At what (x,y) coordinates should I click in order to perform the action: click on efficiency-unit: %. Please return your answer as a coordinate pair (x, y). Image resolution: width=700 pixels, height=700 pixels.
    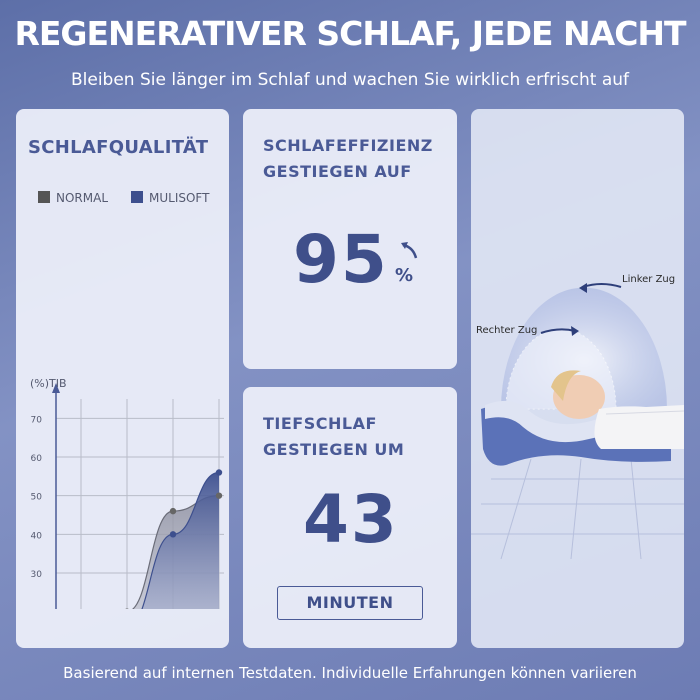
    Looking at the image, I should click on (404, 275).